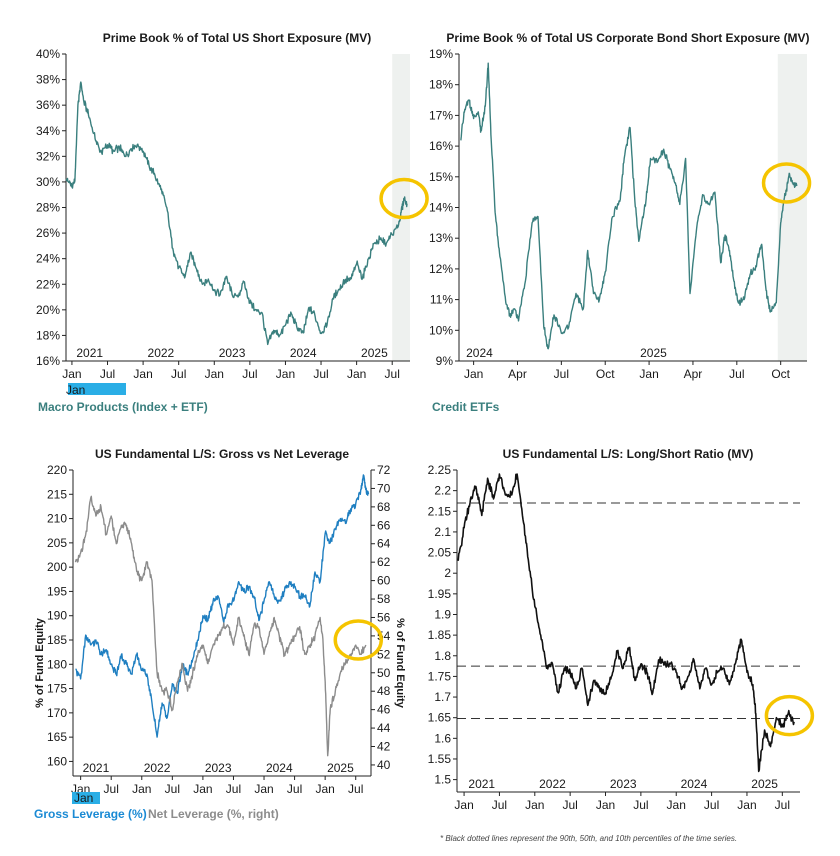  Describe the element at coordinates (57, 591) in the screenshot. I see `bl-ytick-label: 195` at that location.